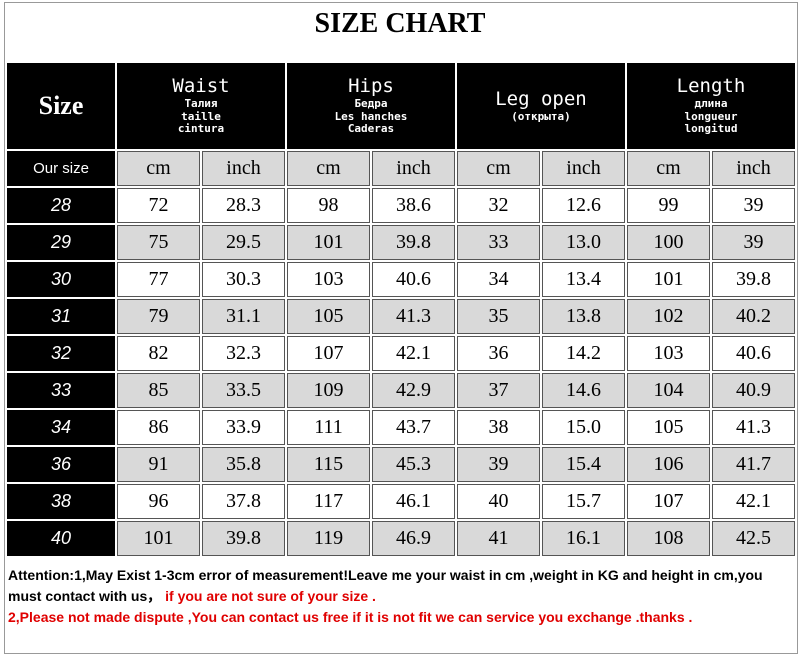  I want to click on page-title: SIZE CHART, so click(400, 23).